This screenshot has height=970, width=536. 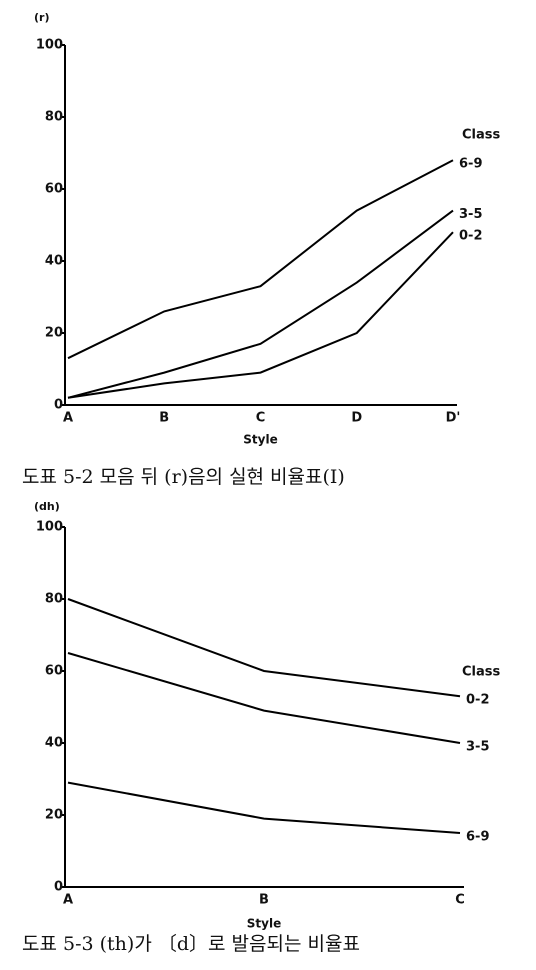 I want to click on x-tick-label: D', so click(x=453, y=418).